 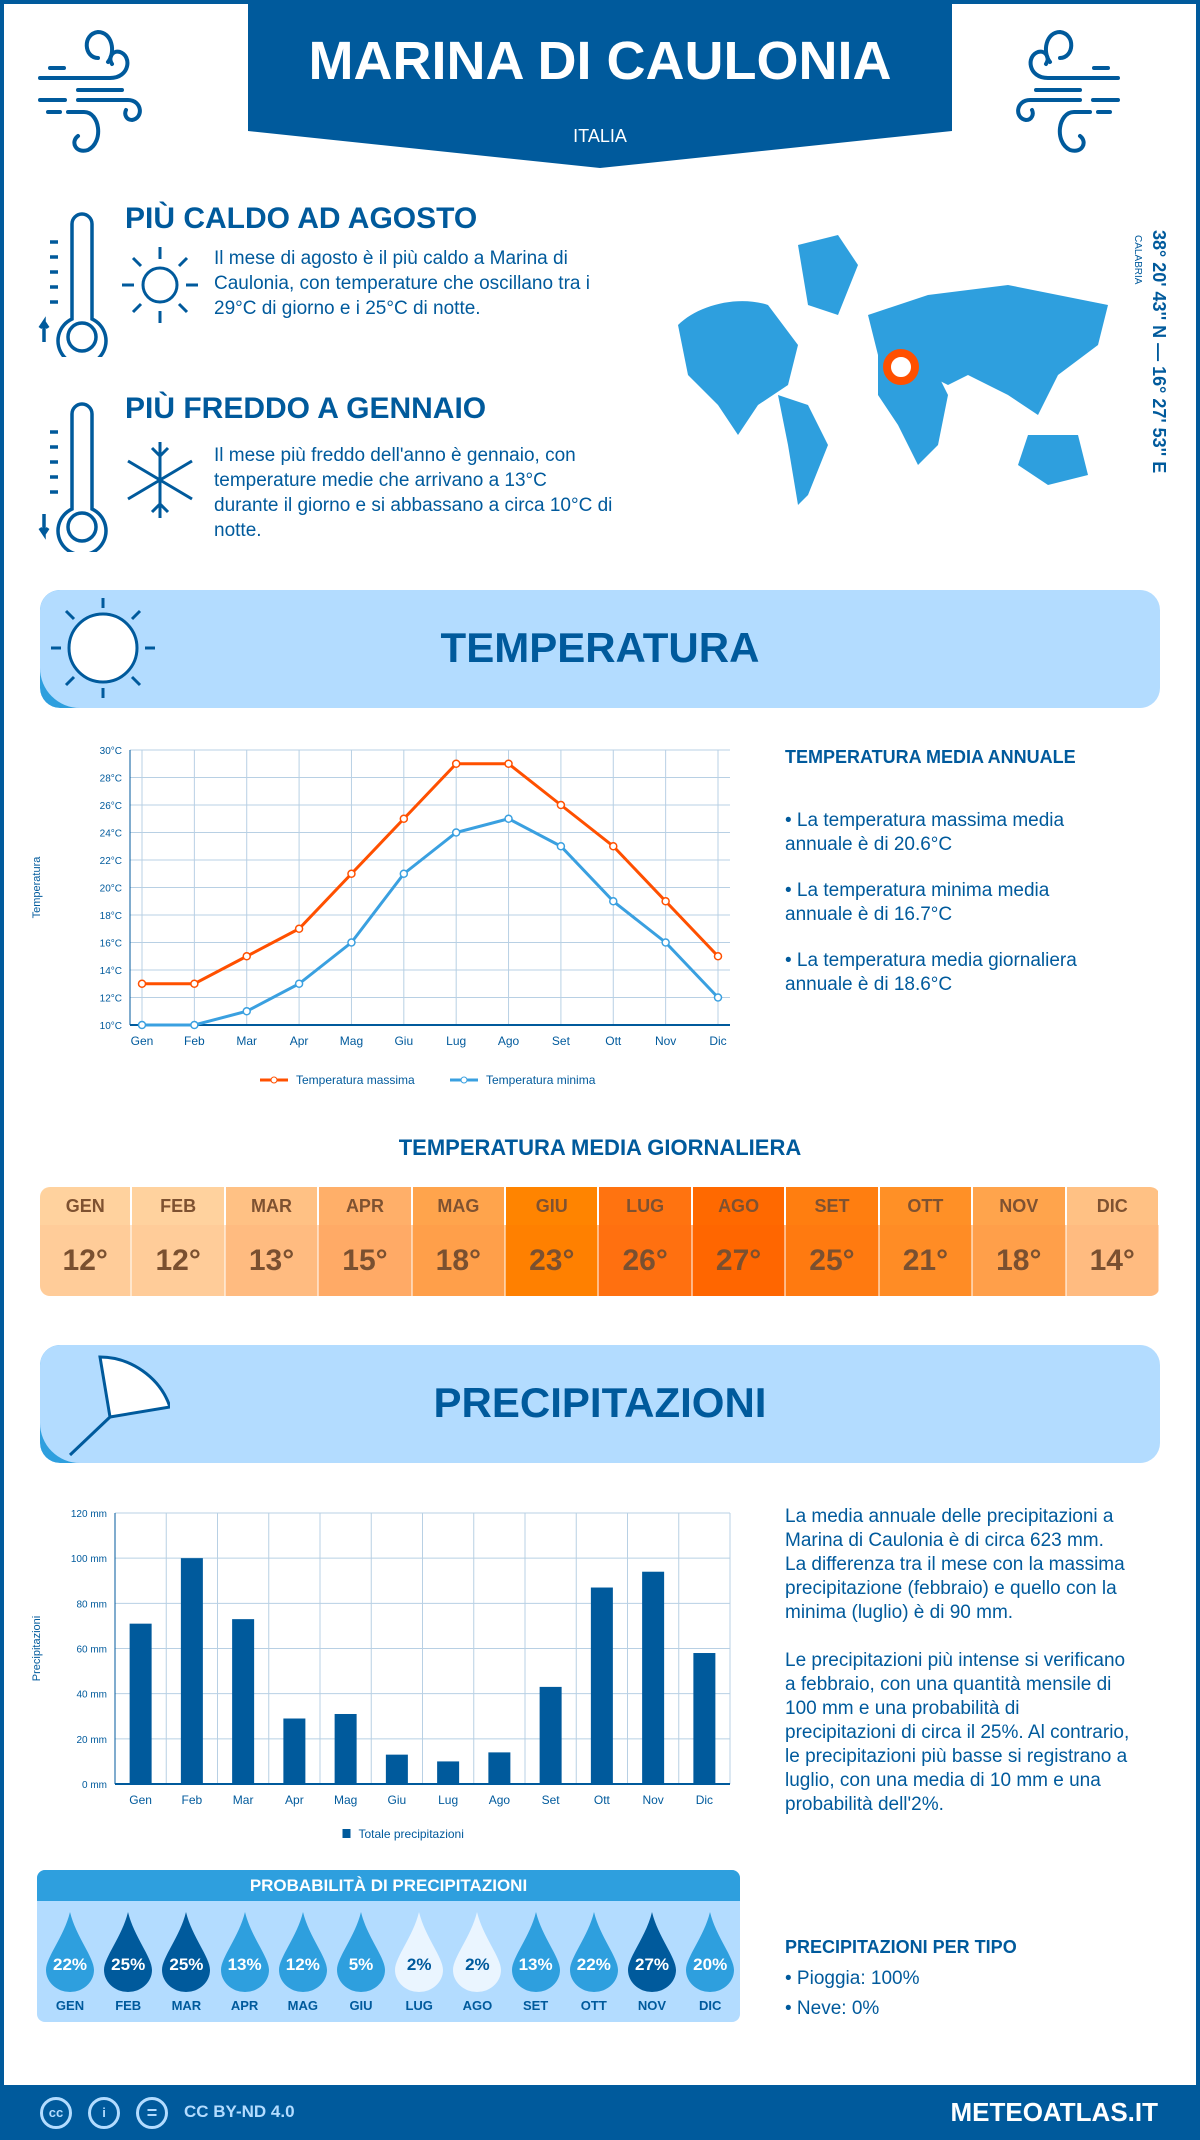 I want to click on daily-temp-value: 12°, so click(x=86, y=1260).